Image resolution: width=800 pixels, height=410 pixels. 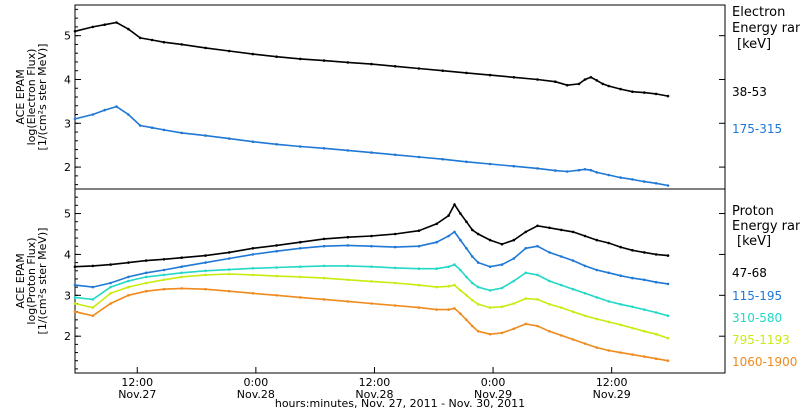 I want to click on y-axis-title-line: [1/(cm²s ster MeV)], so click(x=42, y=281).